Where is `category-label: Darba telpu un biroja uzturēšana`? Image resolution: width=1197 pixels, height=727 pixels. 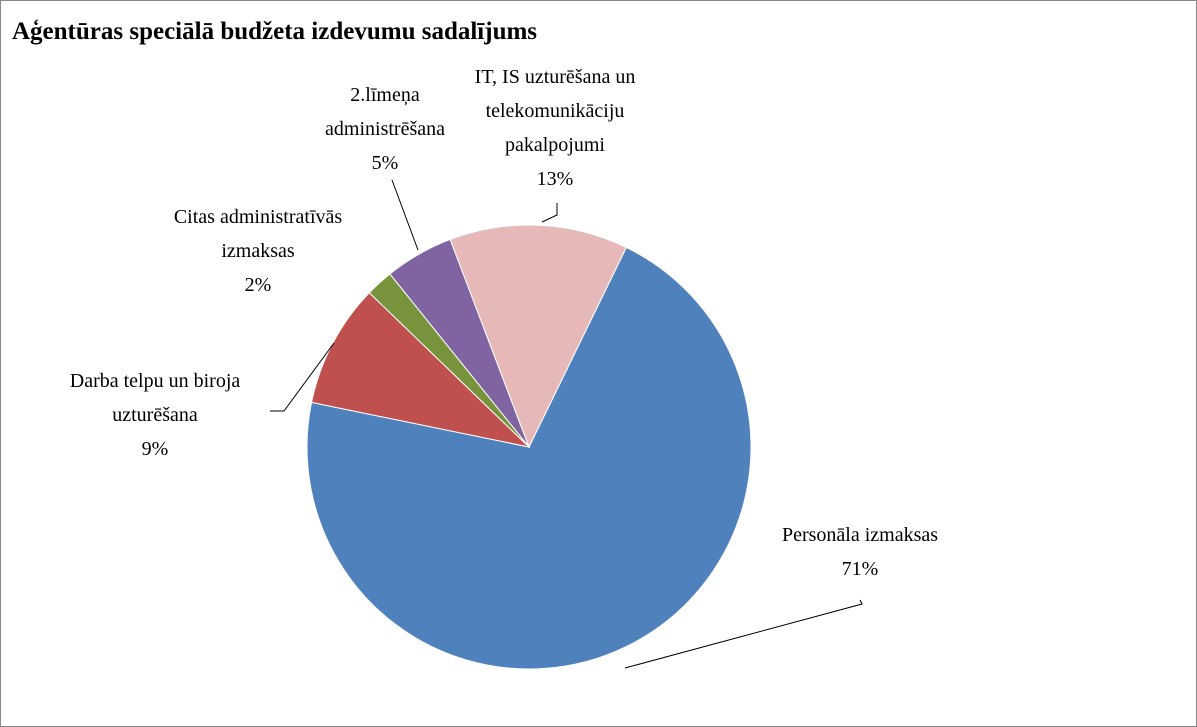 category-label: Darba telpu un biroja uzturēšana is located at coordinates (155, 398).